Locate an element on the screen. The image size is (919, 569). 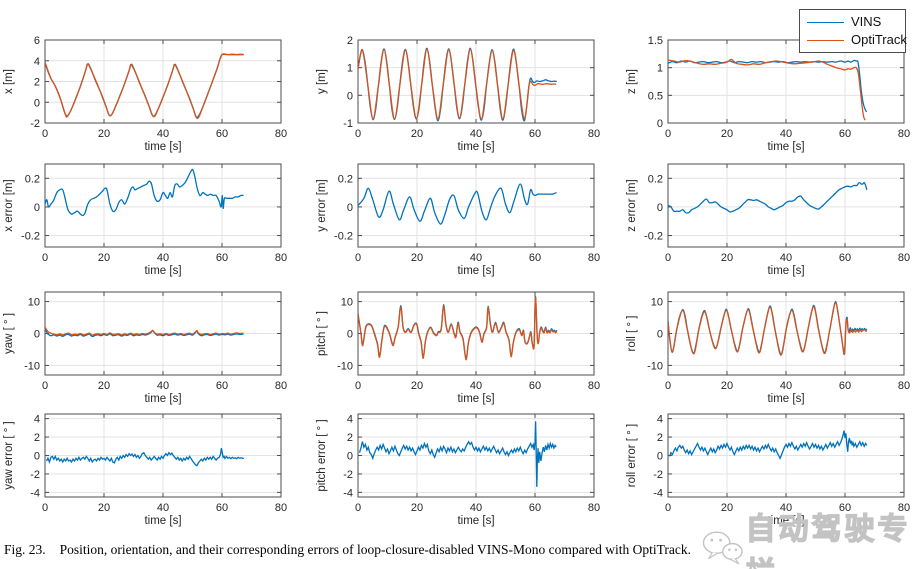
series-pitch-error-VINS is located at coordinates (457, 454).